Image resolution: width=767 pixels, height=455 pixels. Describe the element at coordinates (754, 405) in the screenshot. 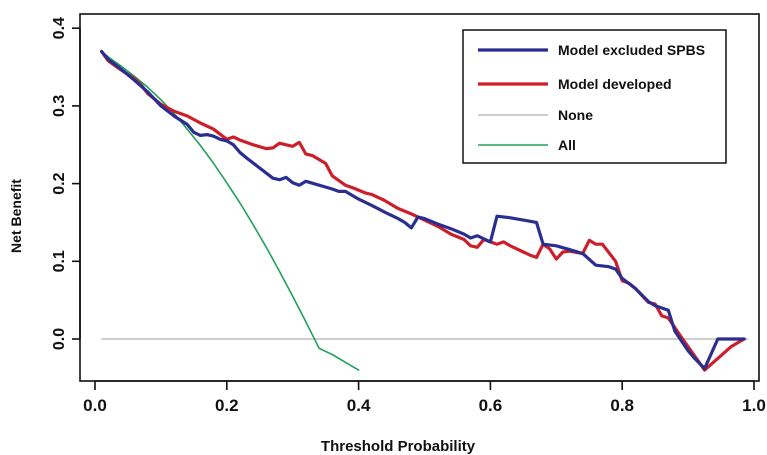

I see `x-tick-label: 1.0` at that location.